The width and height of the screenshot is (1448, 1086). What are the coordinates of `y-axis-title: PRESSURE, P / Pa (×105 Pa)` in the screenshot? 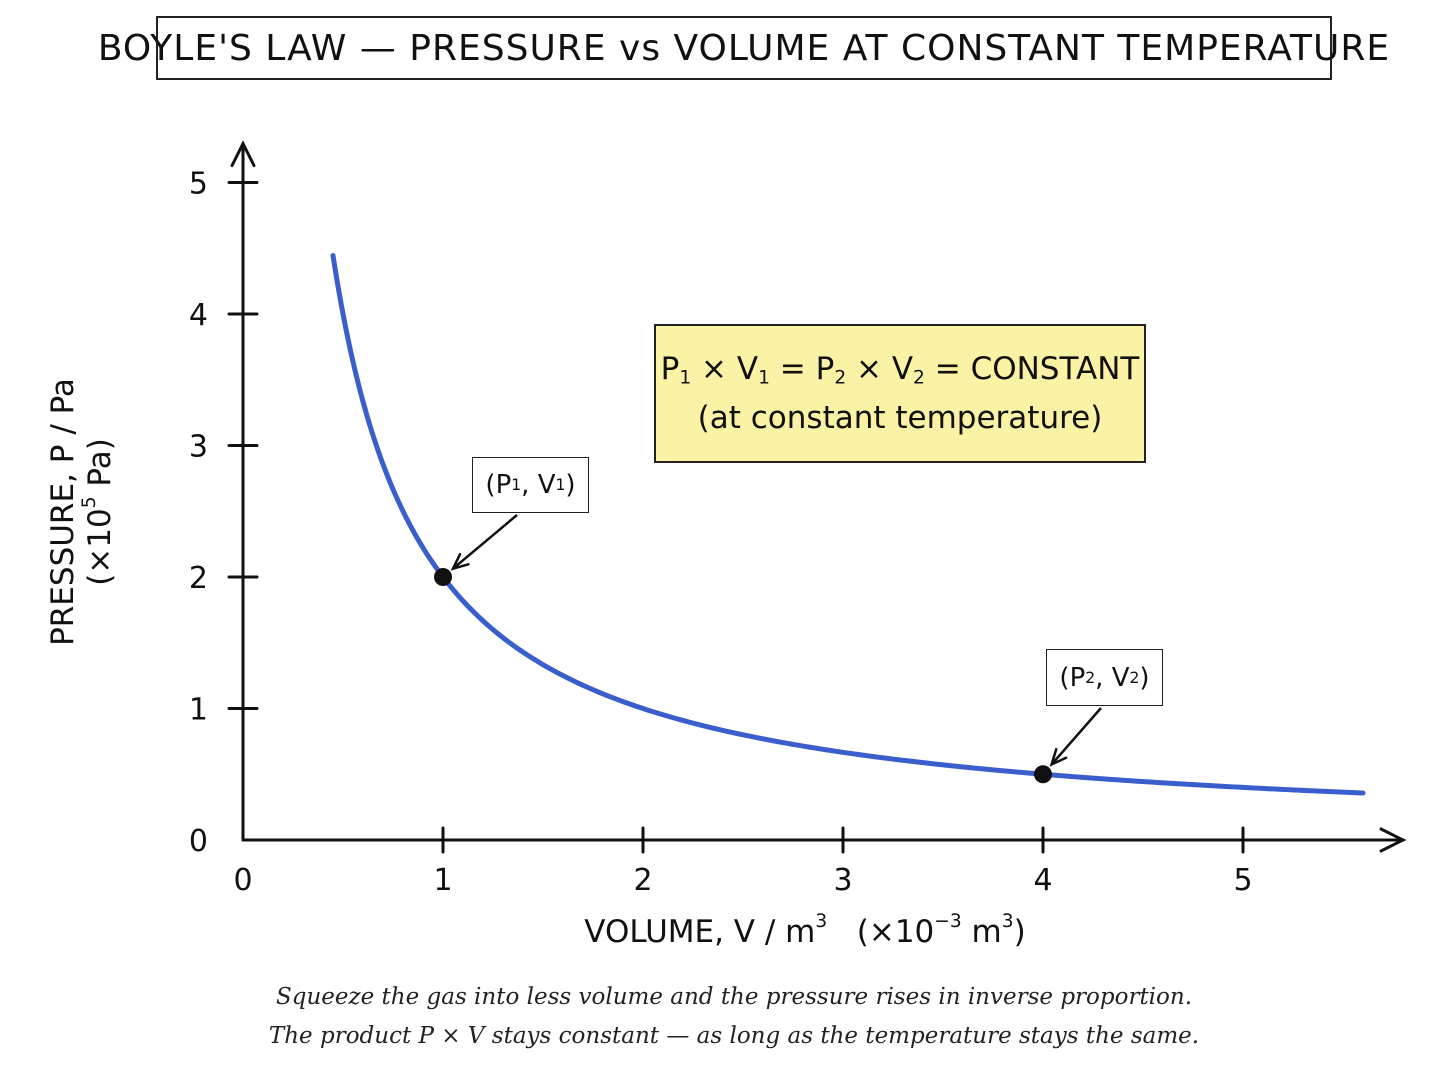 It's located at (81, 512).